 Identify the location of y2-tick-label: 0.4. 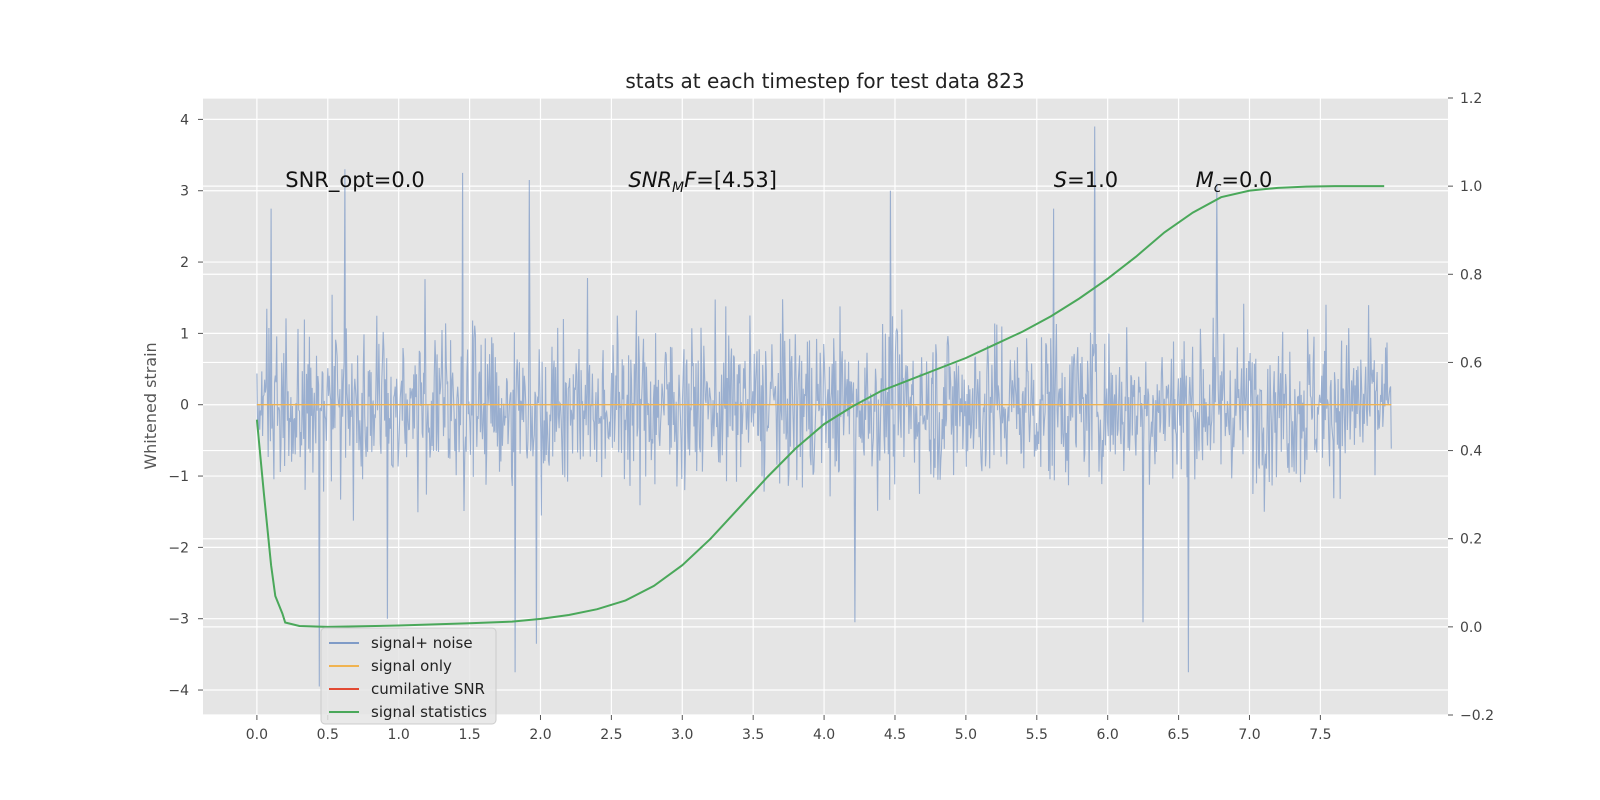
(1471, 452).